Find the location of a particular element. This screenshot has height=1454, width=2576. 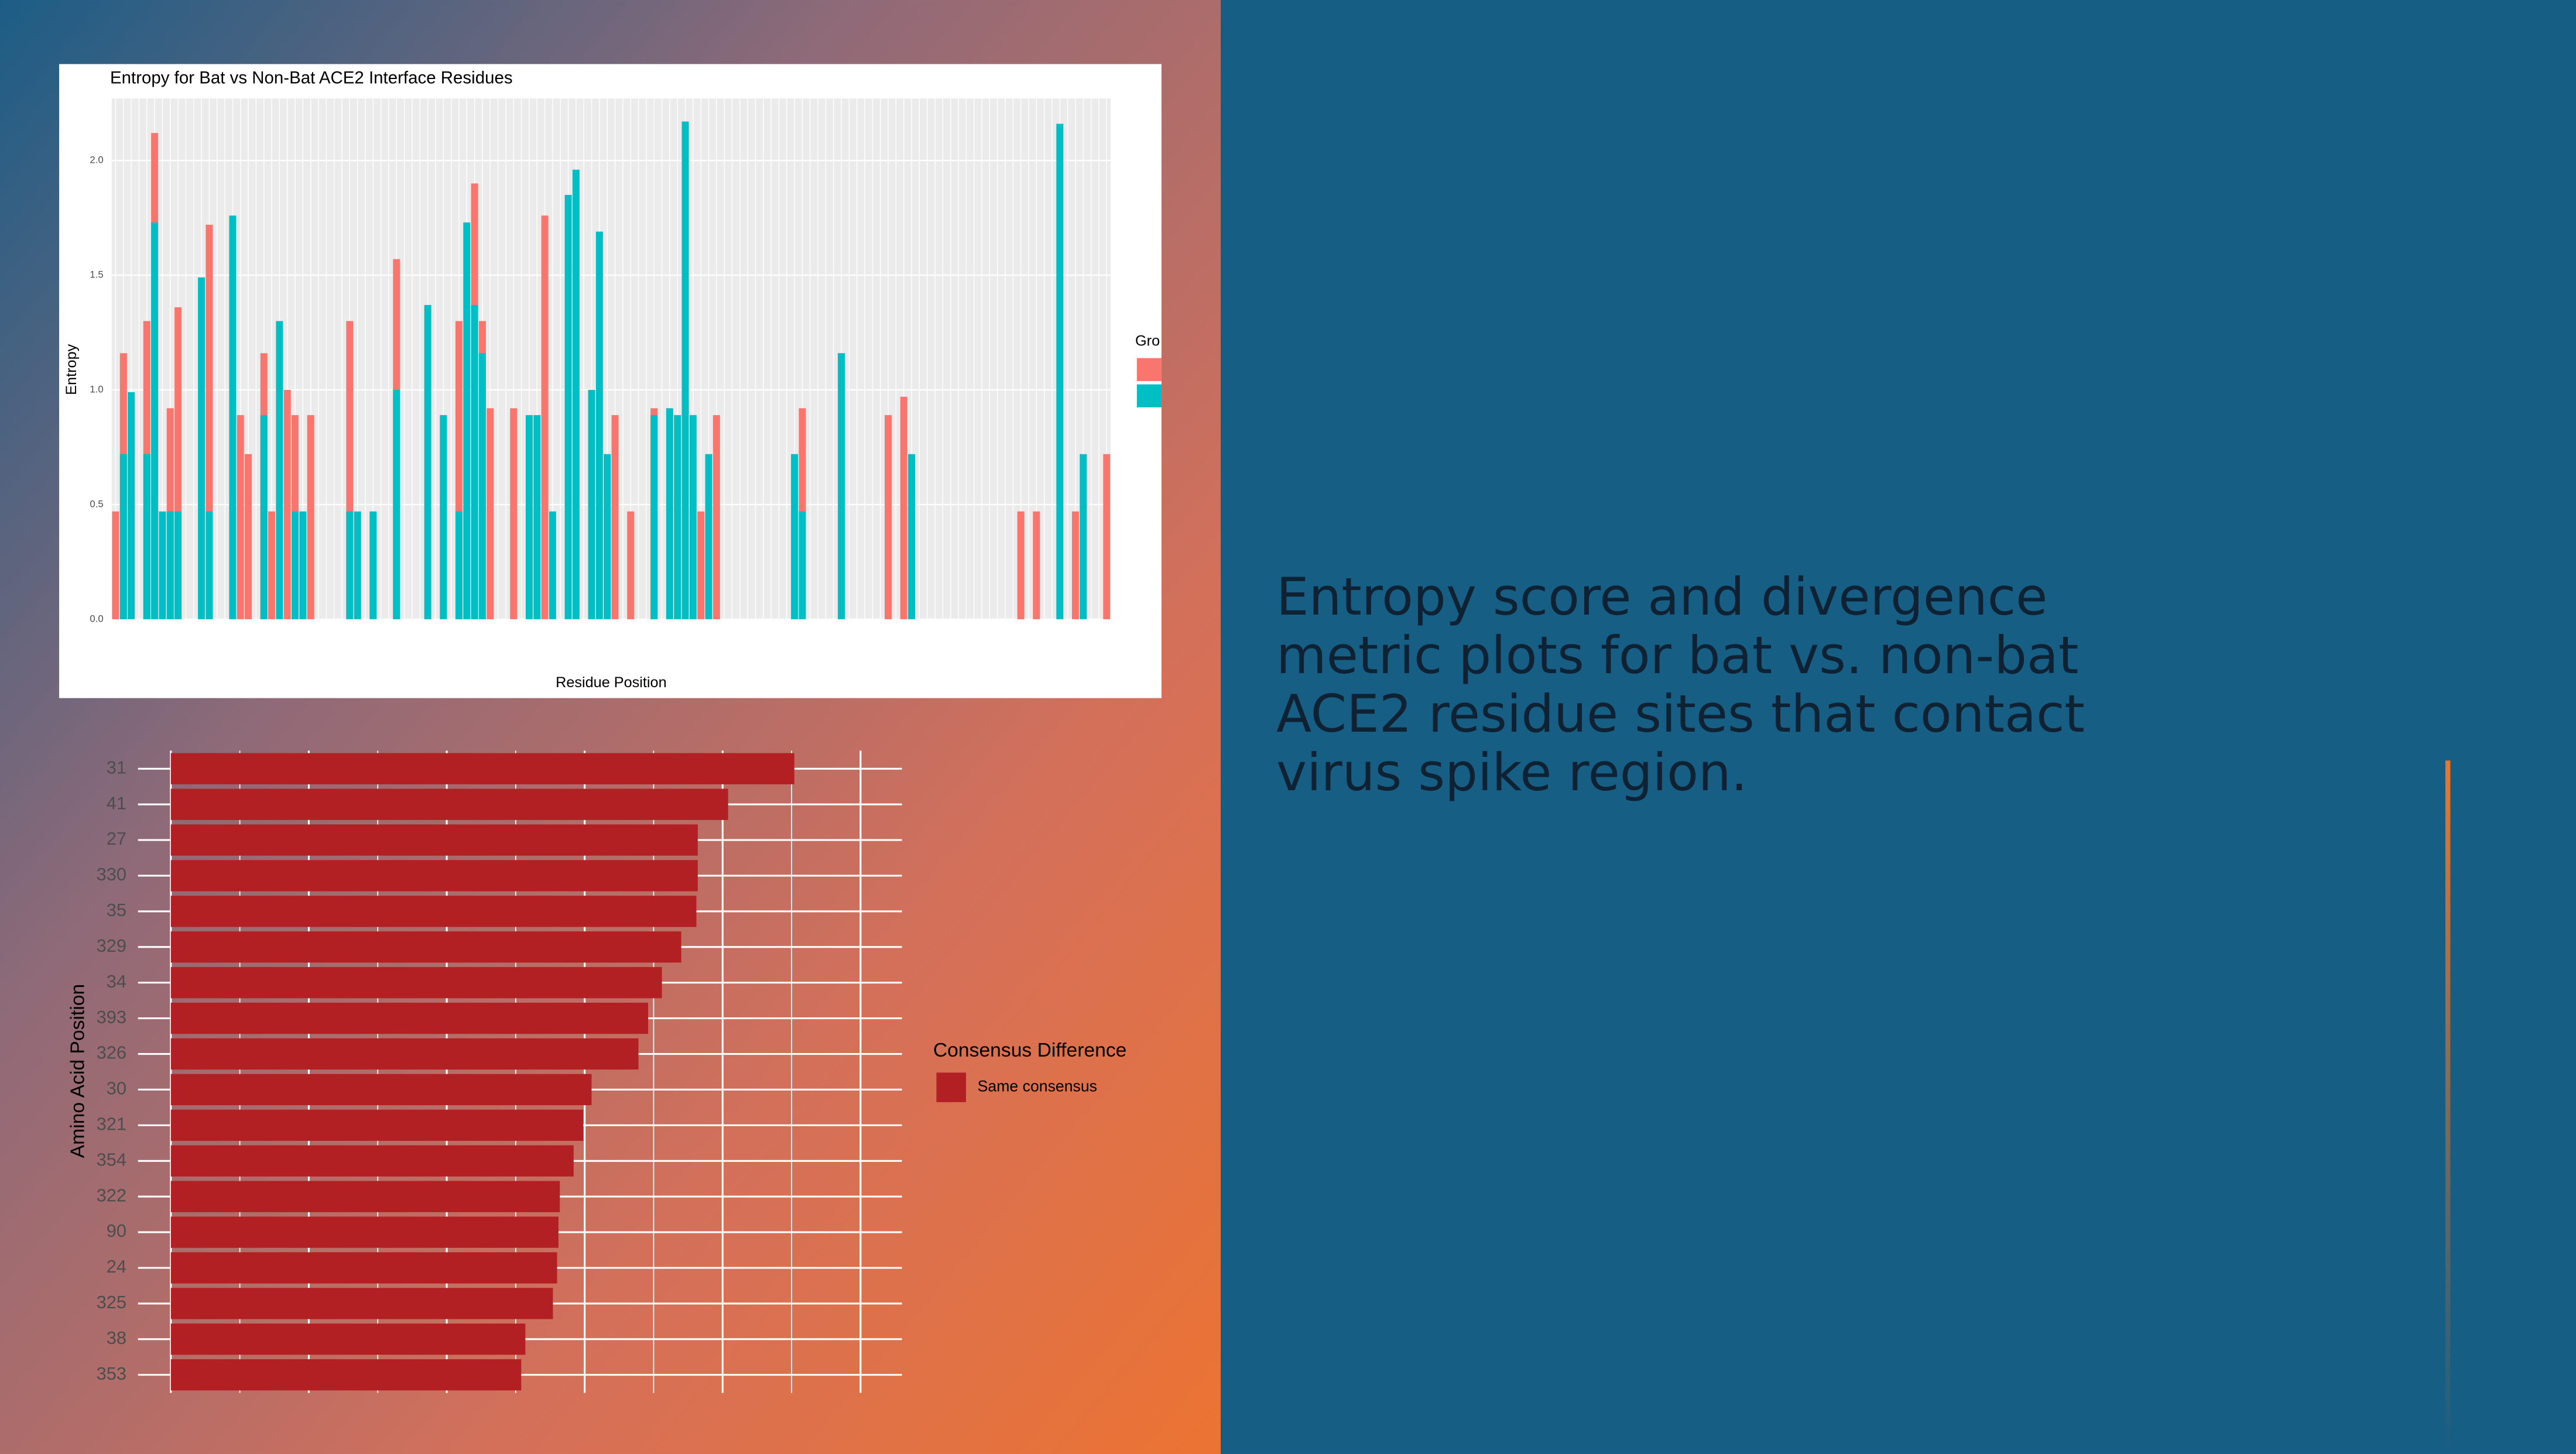

y-tick-label: 31 is located at coordinates (116, 767).